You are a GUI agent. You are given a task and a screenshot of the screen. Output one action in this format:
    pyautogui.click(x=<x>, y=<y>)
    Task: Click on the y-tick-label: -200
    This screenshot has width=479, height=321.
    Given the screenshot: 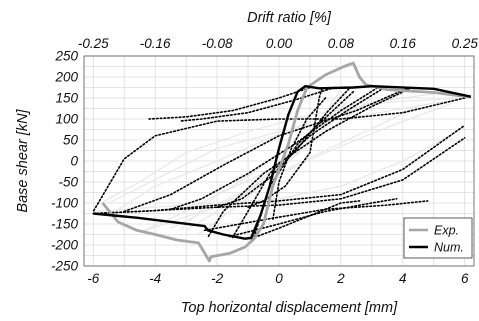 What is the action you would take?
    pyautogui.click(x=65, y=245)
    